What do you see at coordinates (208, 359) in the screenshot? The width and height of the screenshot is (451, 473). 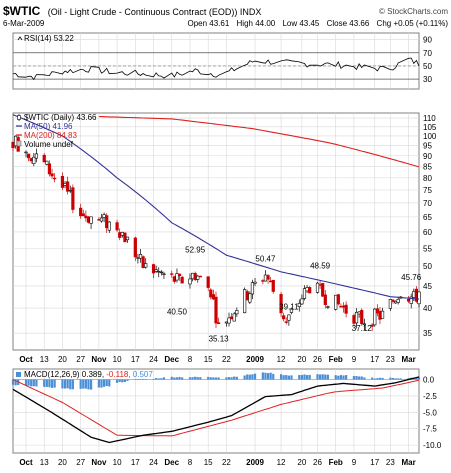 I see `x-tick-label: 15` at bounding box center [208, 359].